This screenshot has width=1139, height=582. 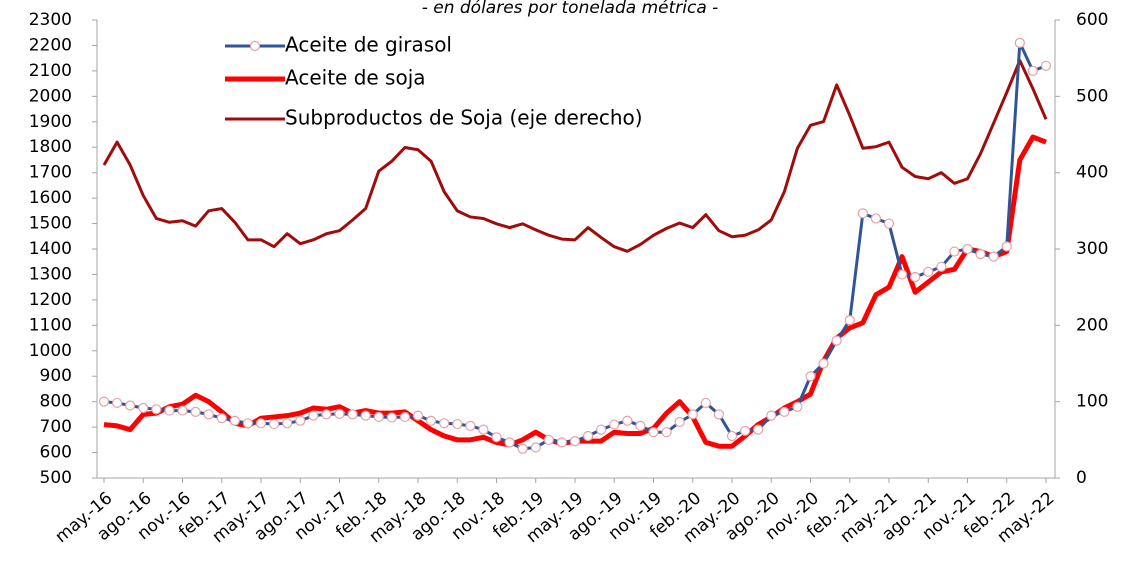 I want to click on y2-tick-label: 600, so click(x=1092, y=20).